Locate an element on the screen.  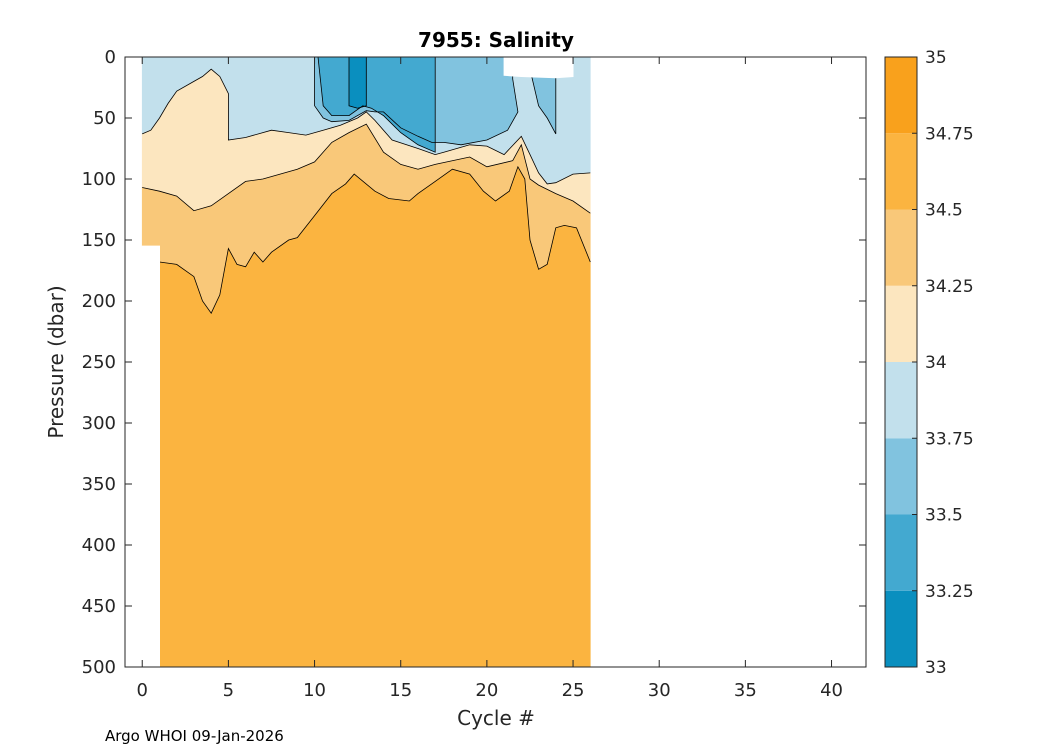
y-tick-label-350: 350 is located at coordinates (99, 484).